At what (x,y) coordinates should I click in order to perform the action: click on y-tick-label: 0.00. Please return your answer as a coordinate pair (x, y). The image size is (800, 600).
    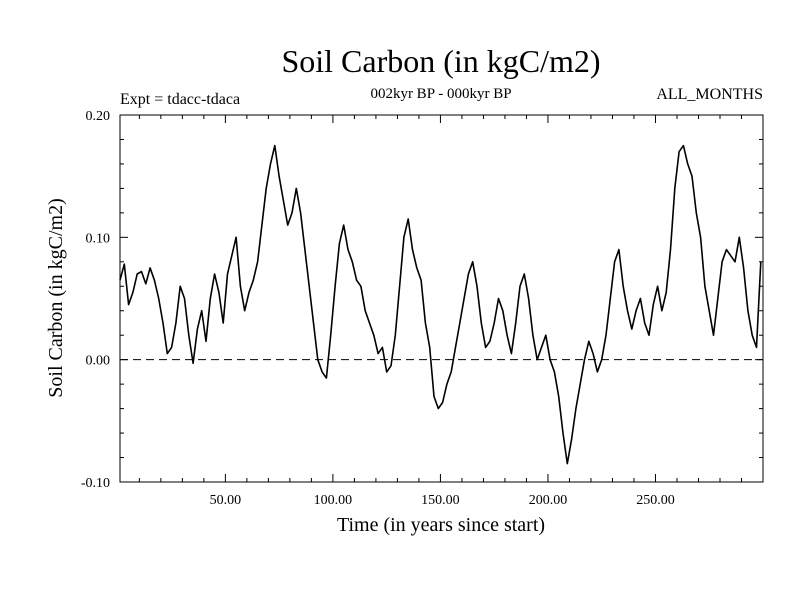
    Looking at the image, I should click on (98, 361).